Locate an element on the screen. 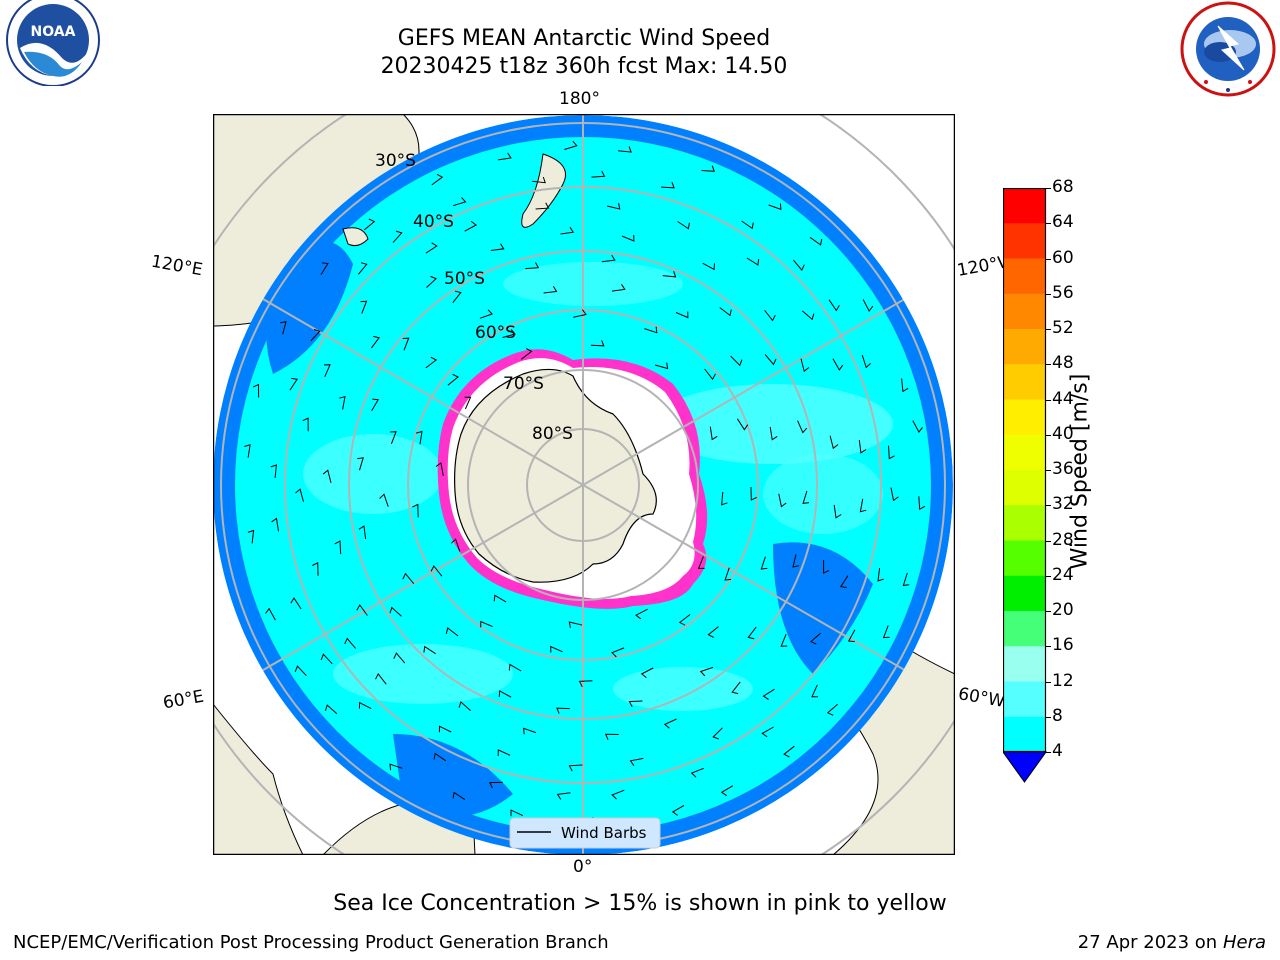 This screenshot has height=960, width=1280. colorbar-tick-label: 32 is located at coordinates (1063, 504).